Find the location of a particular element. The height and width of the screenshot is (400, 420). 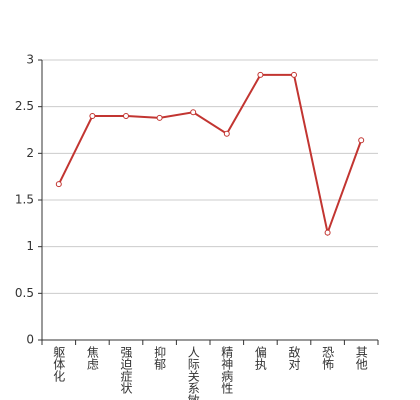

x-tick-label: 恐怖 is located at coordinates (328, 358).